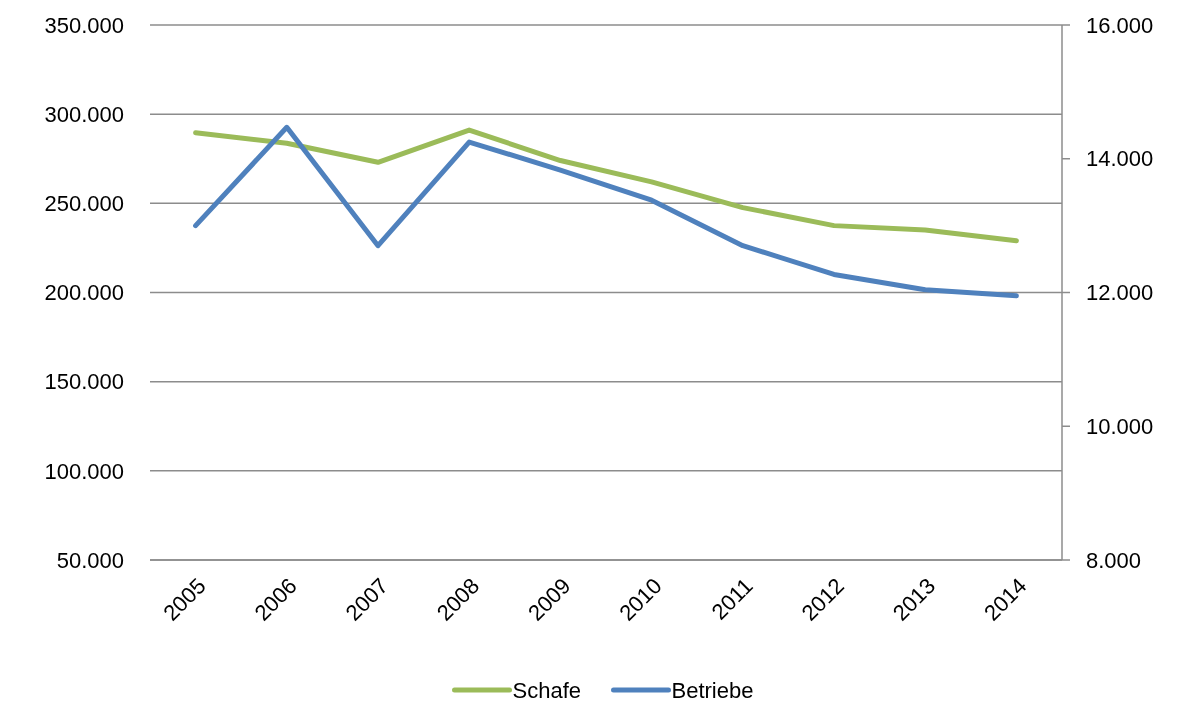 Image resolution: width=1183 pixels, height=703 pixels. Describe the element at coordinates (1120, 25) in the screenshot. I see `y2-tick-label: 16.000` at that location.